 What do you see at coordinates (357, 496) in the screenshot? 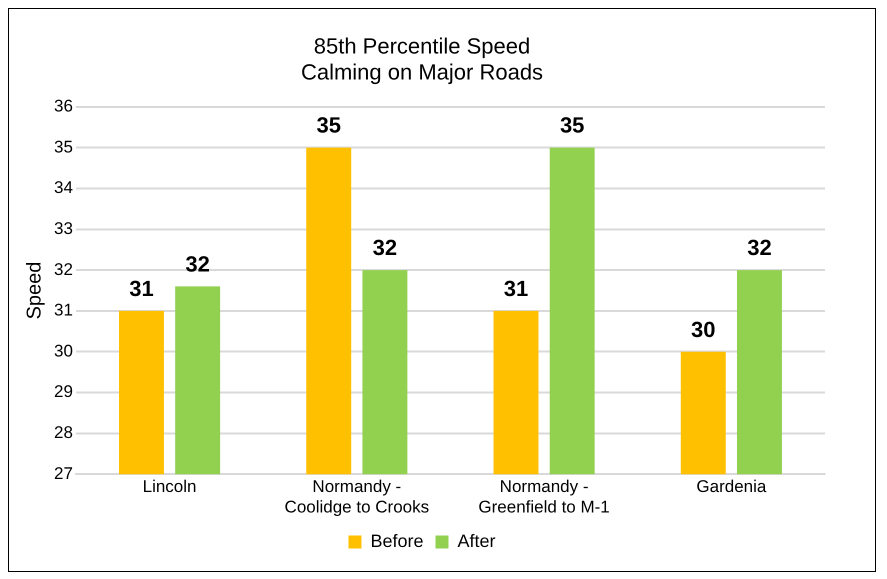
I see `x-tick-label: Normandy - Coolidge to Crooks` at bounding box center [357, 496].